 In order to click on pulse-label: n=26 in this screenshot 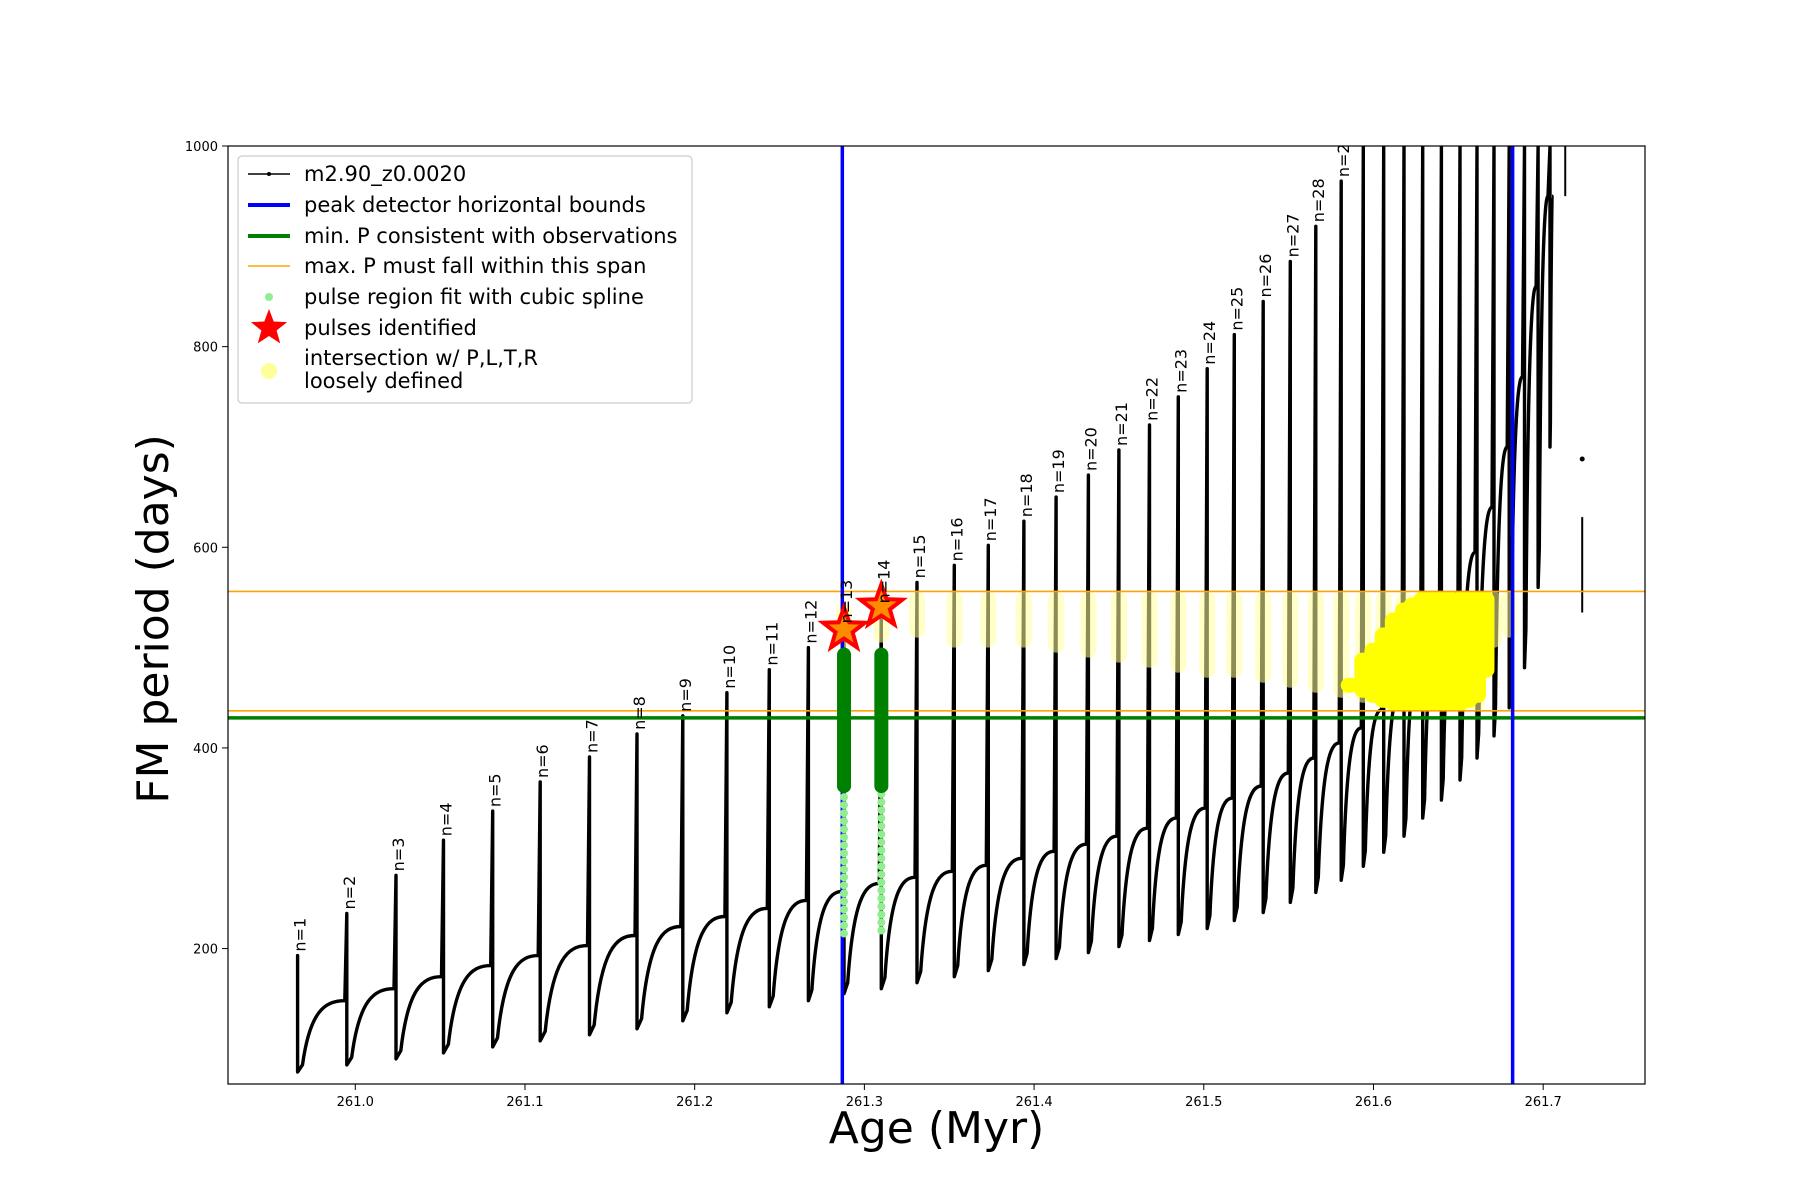, I will do `click(1265, 276)`.